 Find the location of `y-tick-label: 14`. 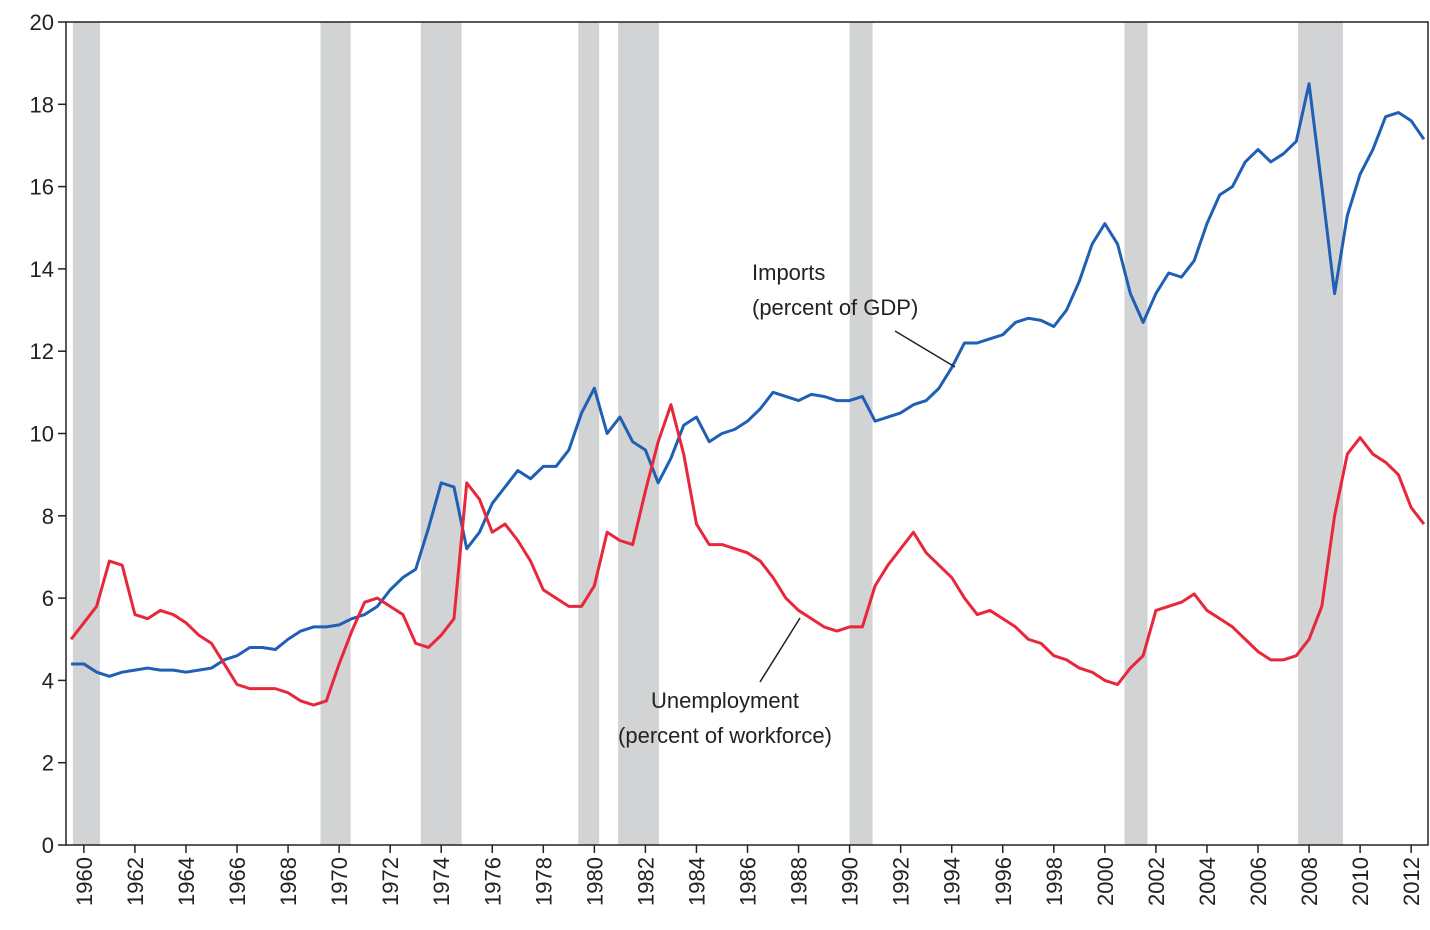

y-tick-label: 14 is located at coordinates (42, 269).